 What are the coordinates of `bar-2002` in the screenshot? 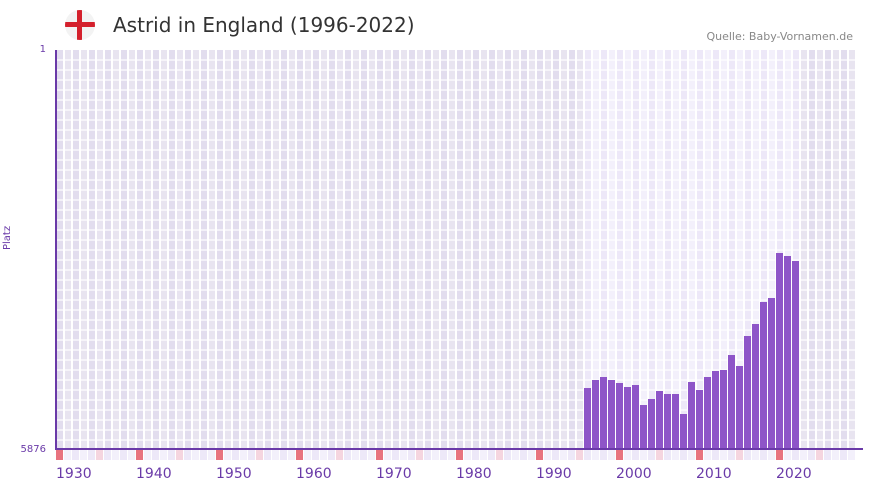 It's located at (635, 416).